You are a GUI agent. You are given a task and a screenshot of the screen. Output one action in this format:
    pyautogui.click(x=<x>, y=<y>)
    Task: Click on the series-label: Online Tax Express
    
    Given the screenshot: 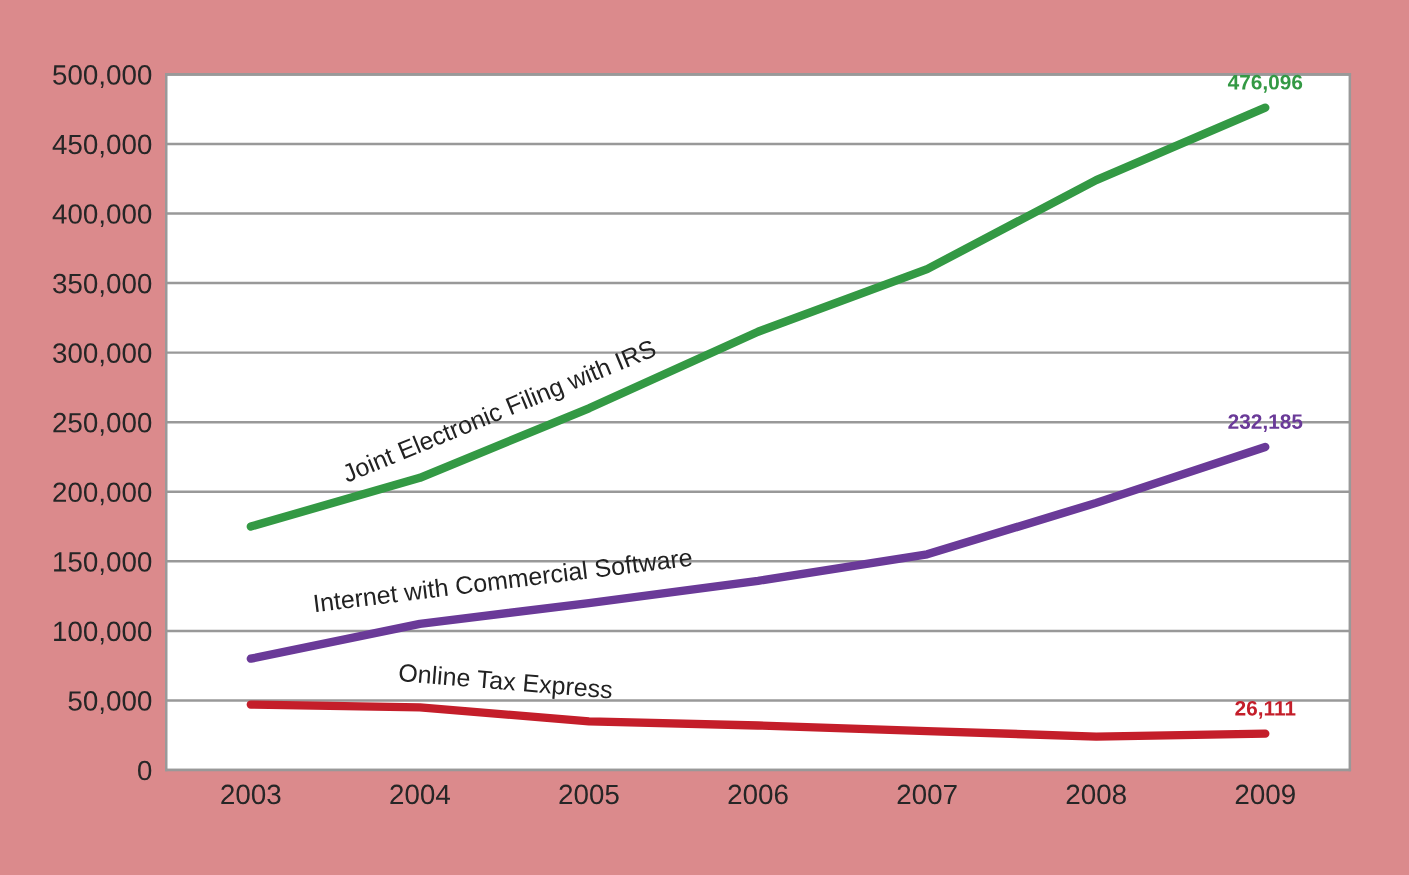 What is the action you would take?
    pyautogui.click(x=505, y=683)
    